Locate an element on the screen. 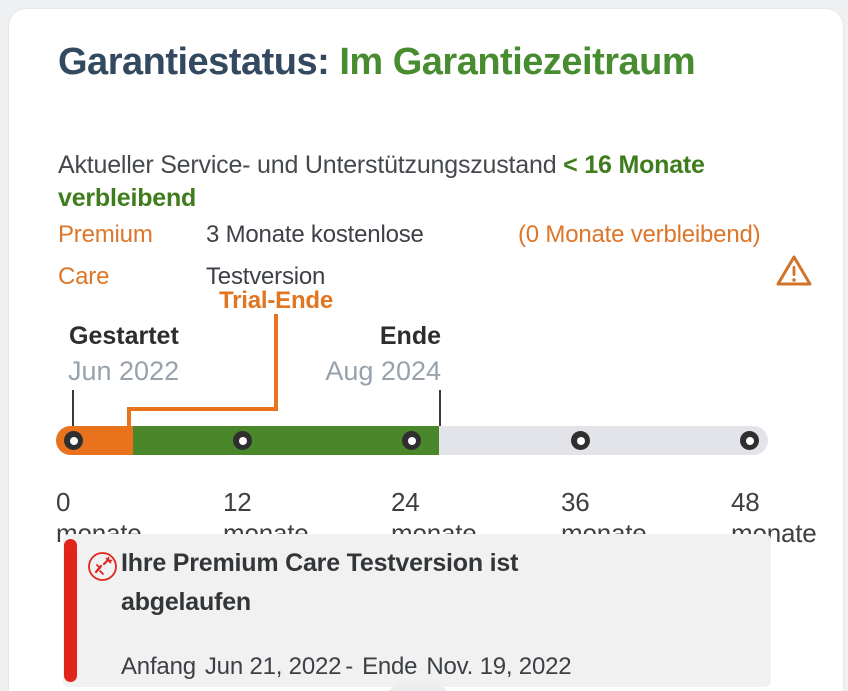  timeline-end-tick is located at coordinates (440, 408).